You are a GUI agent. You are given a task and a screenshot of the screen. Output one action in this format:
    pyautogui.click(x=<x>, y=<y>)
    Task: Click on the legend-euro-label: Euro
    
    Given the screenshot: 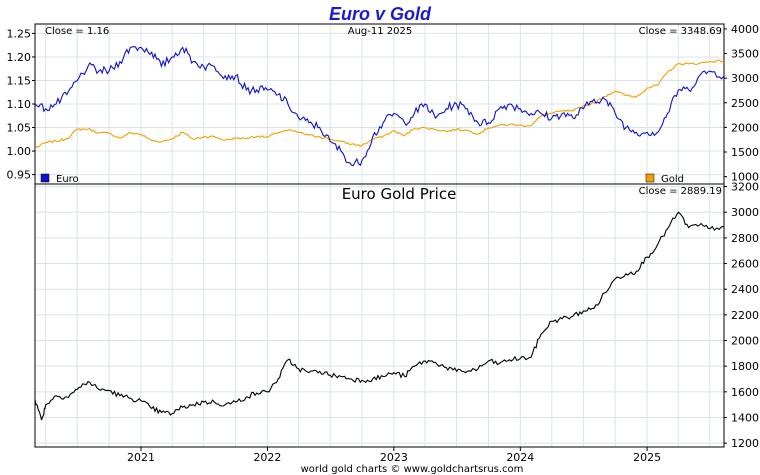 What is the action you would take?
    pyautogui.click(x=67, y=179)
    